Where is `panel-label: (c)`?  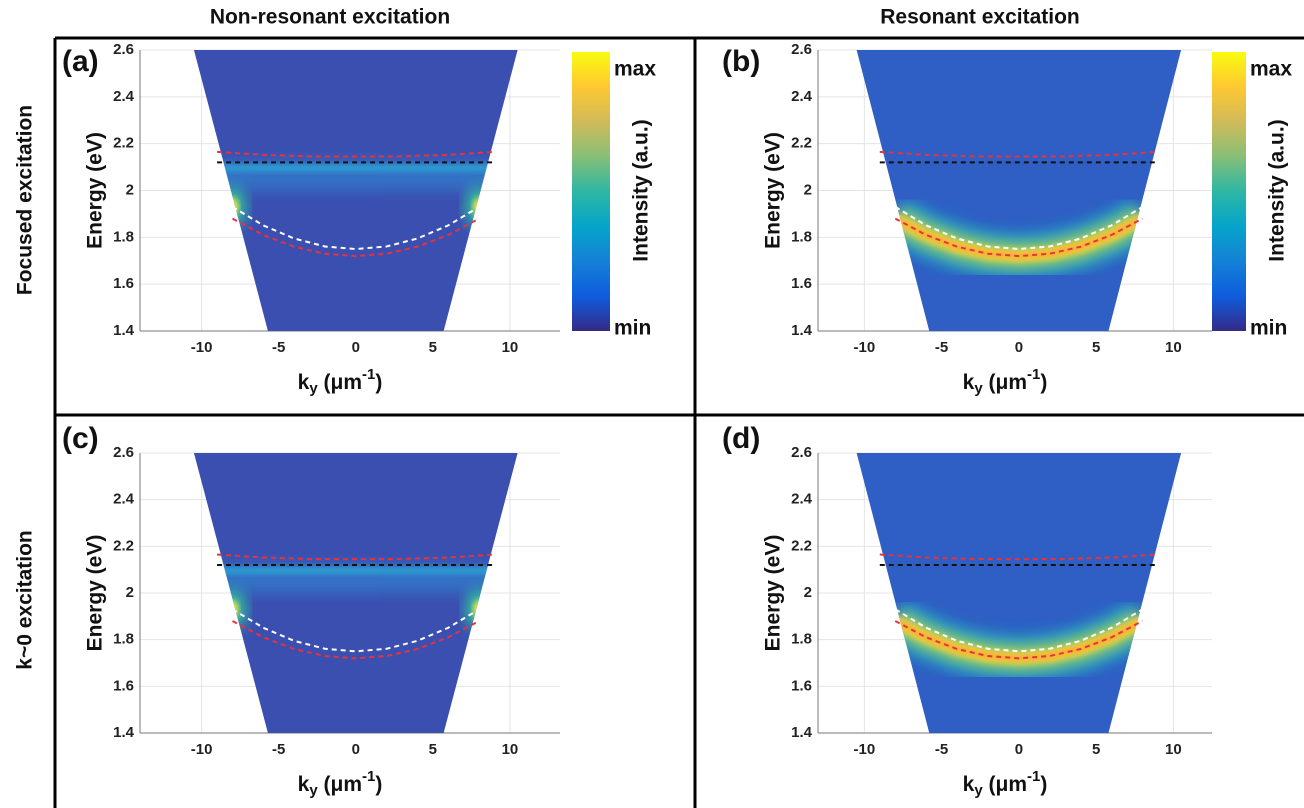
panel-label: (c) is located at coordinates (80, 438).